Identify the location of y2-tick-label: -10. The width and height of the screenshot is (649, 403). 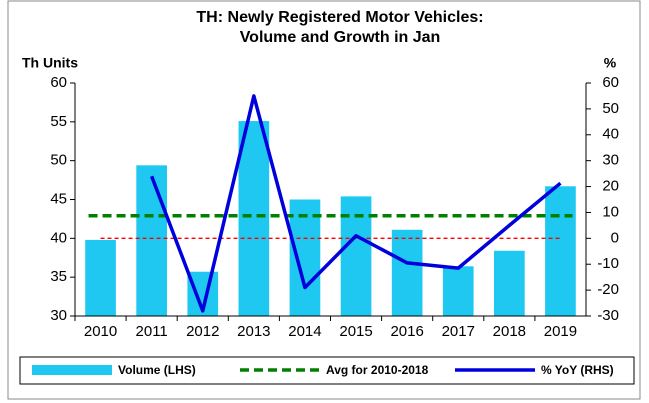
(608, 263).